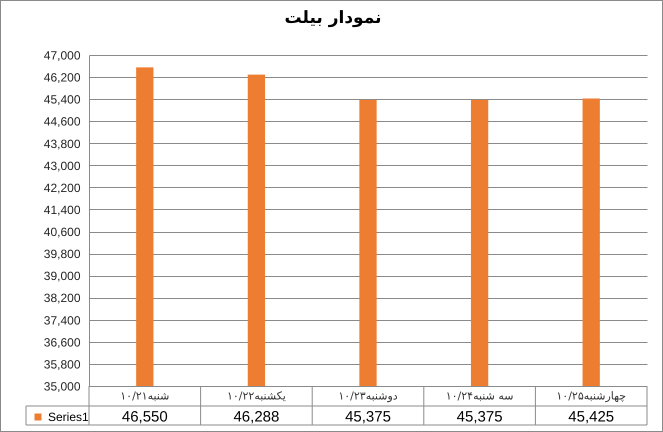 This screenshot has height=432, width=663. What do you see at coordinates (591, 417) in the screenshot?
I see `data-label: 45,425` at bounding box center [591, 417].